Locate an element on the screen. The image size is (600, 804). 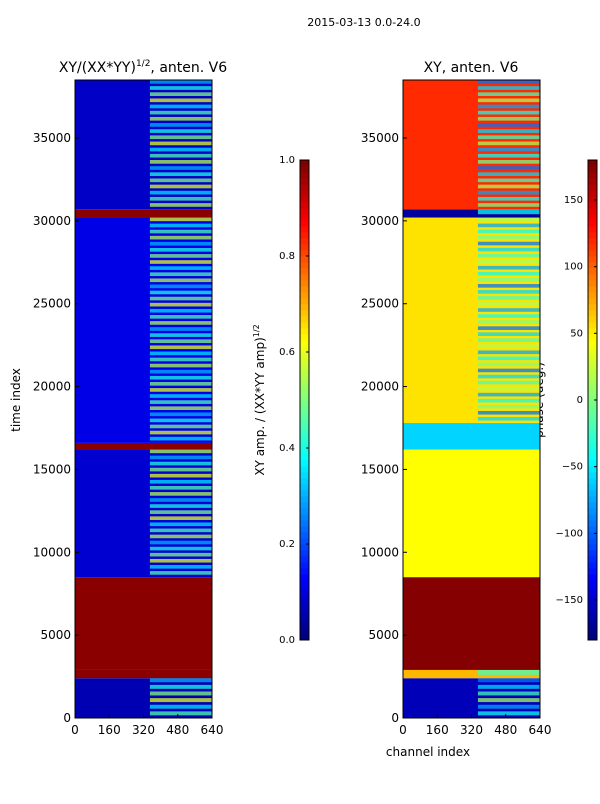
chart1-ytick-label-1: 5000 is located at coordinates (383, 635).